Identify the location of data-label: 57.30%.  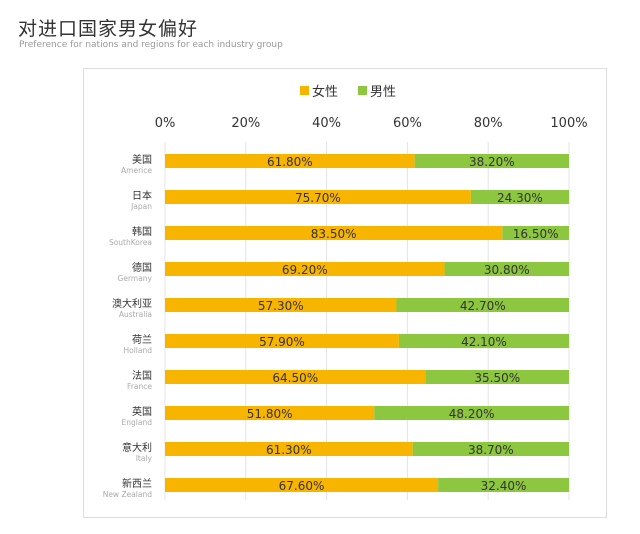
(281, 306).